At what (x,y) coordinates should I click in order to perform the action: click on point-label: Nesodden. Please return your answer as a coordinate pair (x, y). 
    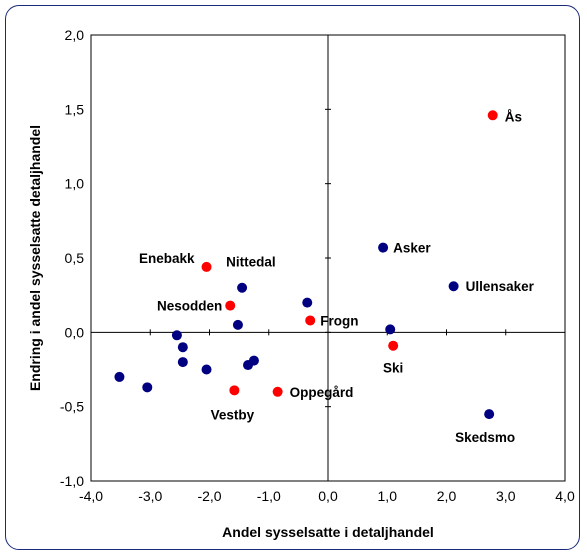
    Looking at the image, I should click on (189, 306).